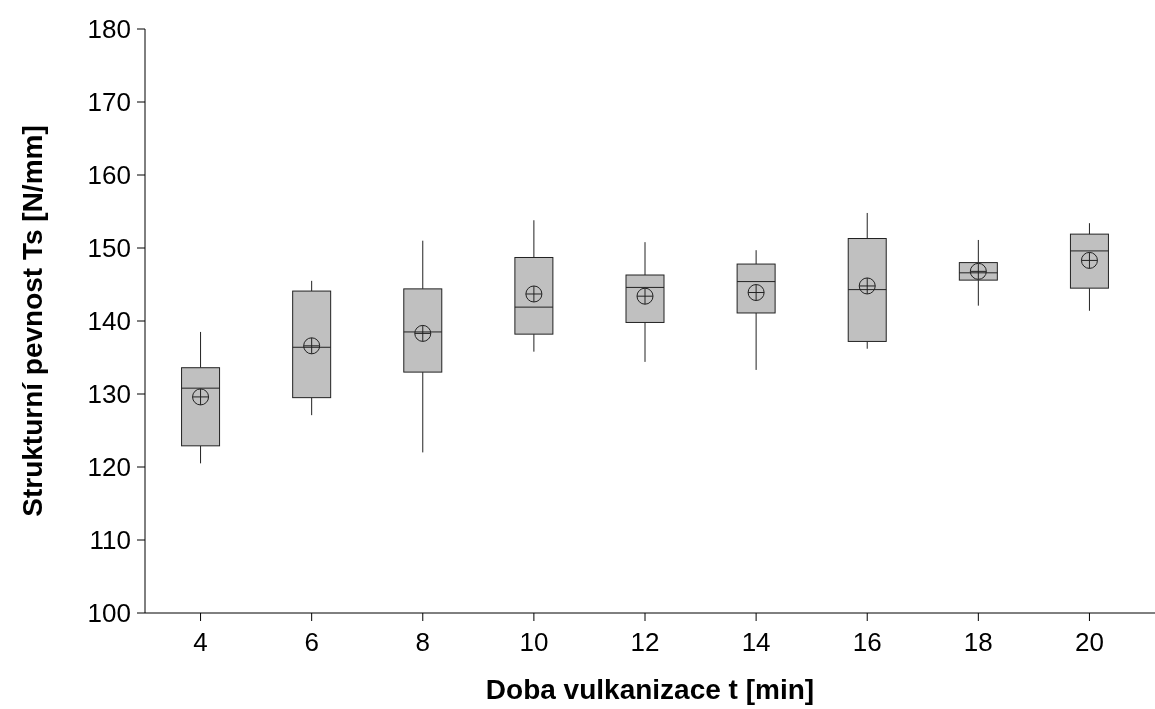 The width and height of the screenshot is (1155, 709). Describe the element at coordinates (109, 394) in the screenshot. I see `y-tick-label: 130` at that location.